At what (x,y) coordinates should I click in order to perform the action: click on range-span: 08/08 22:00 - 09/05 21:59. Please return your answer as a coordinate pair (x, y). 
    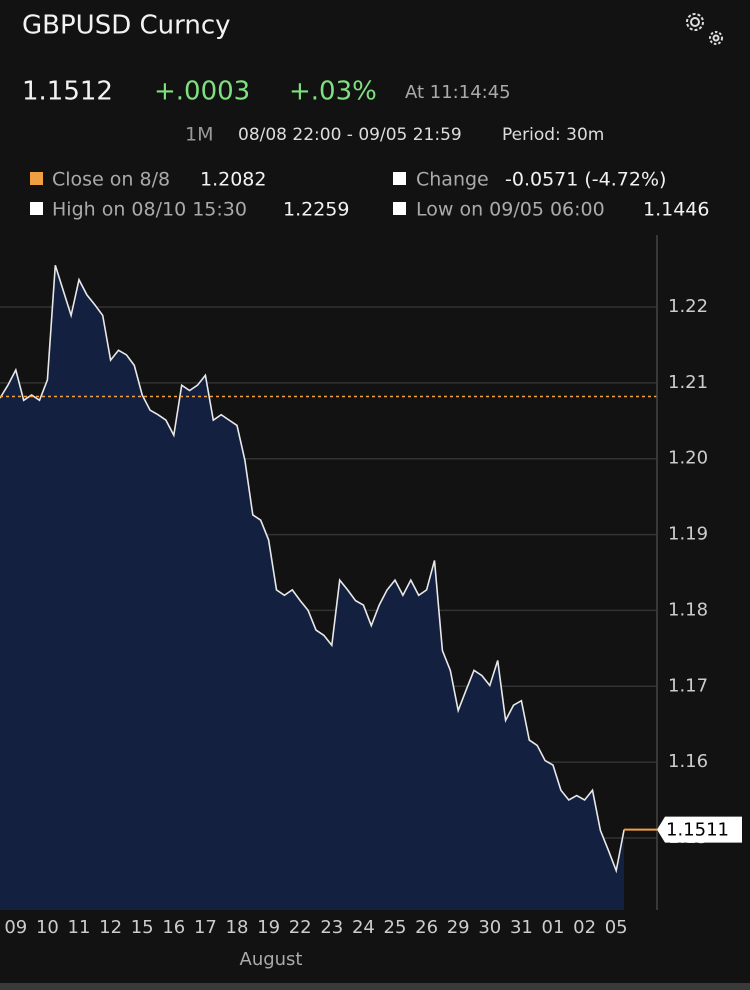
    Looking at the image, I should click on (350, 135).